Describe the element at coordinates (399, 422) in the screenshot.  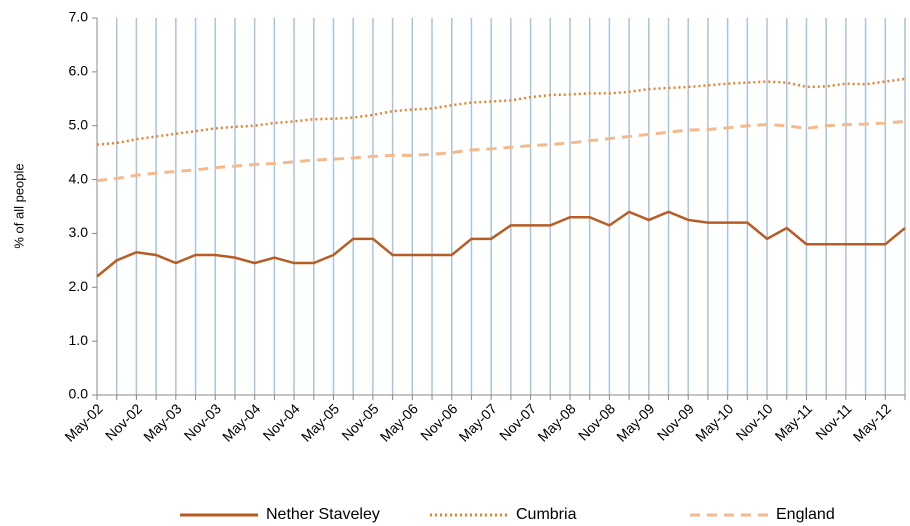
I see `x-tick-label: May-06` at that location.